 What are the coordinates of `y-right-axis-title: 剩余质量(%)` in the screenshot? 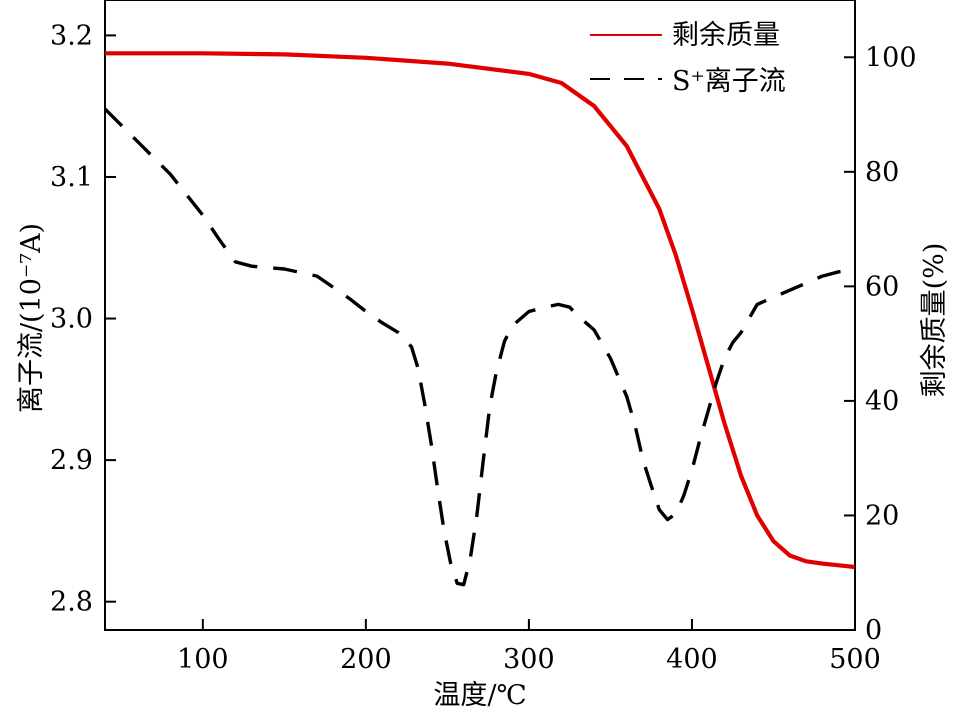 It's located at (934, 320).